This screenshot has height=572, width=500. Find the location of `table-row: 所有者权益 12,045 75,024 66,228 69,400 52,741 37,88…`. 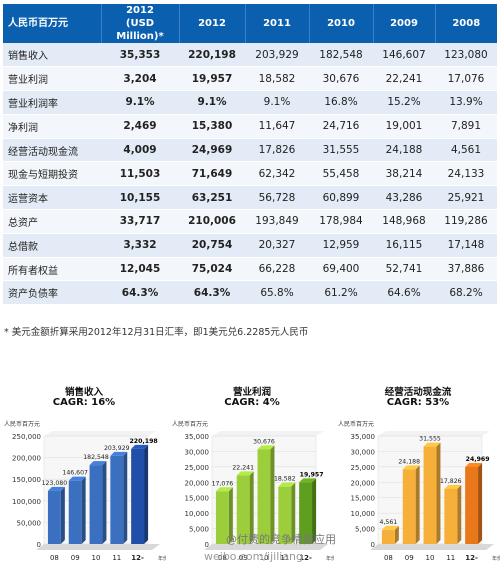

table-row: 所有者权益 12,045 75,024 66,228 69,400 52,741 37,88… is located at coordinates (250, 269).